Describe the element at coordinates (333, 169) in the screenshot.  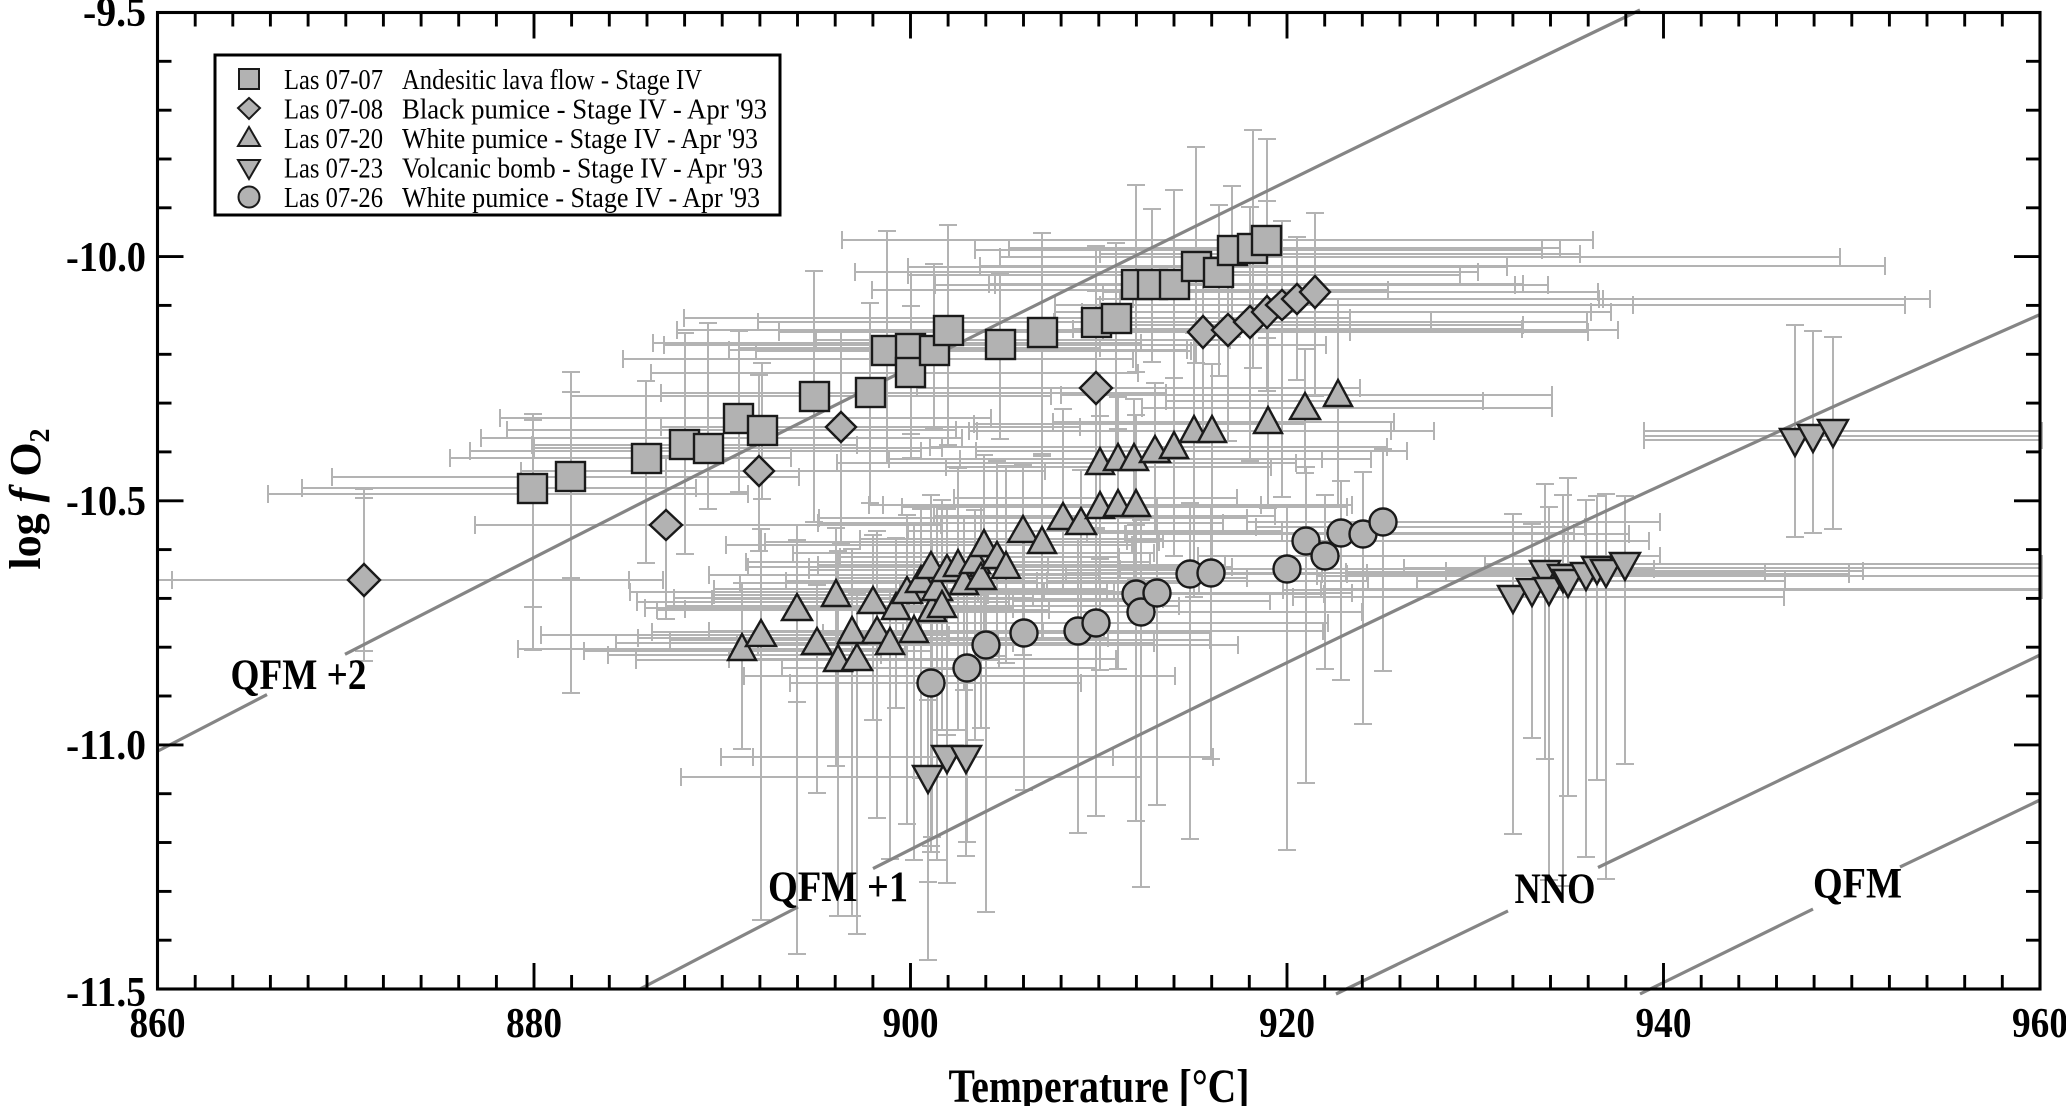
I see `svg-text: Las 07-23` at that location.